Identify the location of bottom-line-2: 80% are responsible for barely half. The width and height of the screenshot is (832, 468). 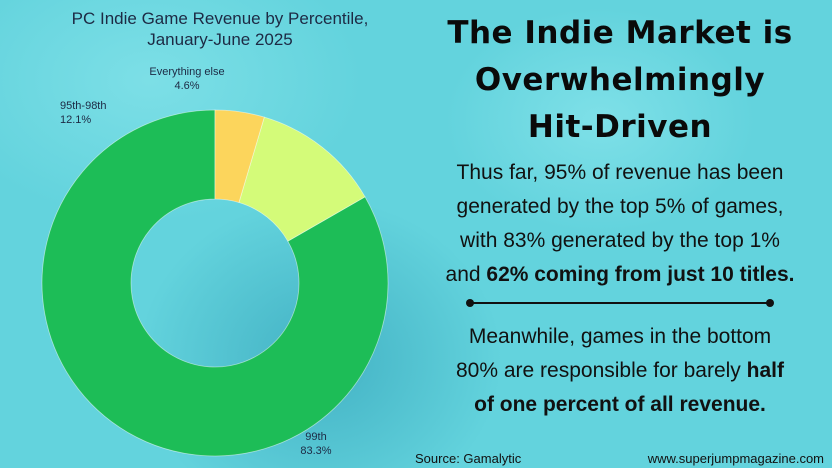
(620, 371).